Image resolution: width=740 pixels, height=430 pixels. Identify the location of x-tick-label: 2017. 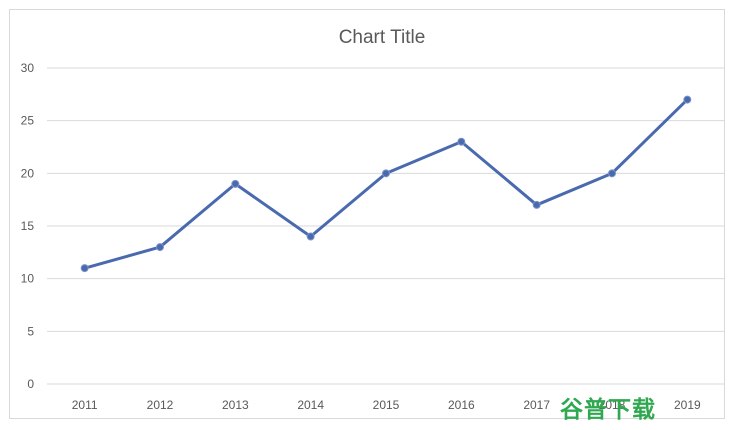
(536, 405).